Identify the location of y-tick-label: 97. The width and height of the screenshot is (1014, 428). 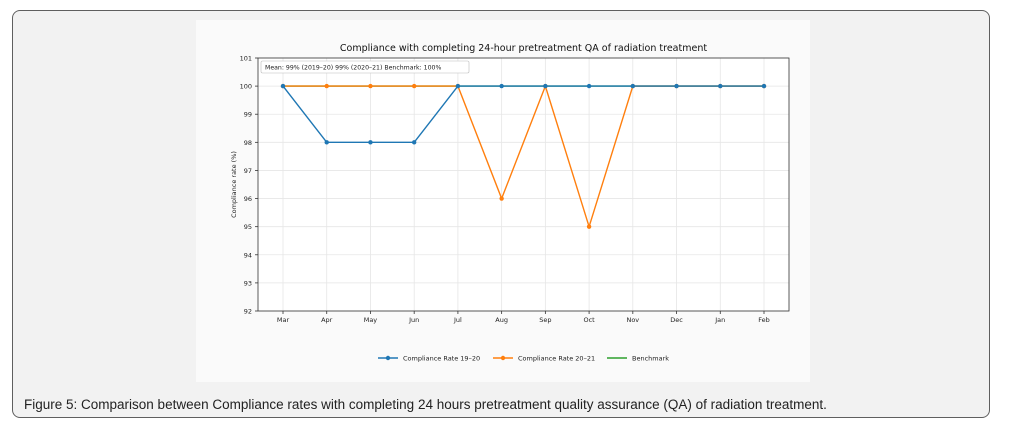
(248, 171).